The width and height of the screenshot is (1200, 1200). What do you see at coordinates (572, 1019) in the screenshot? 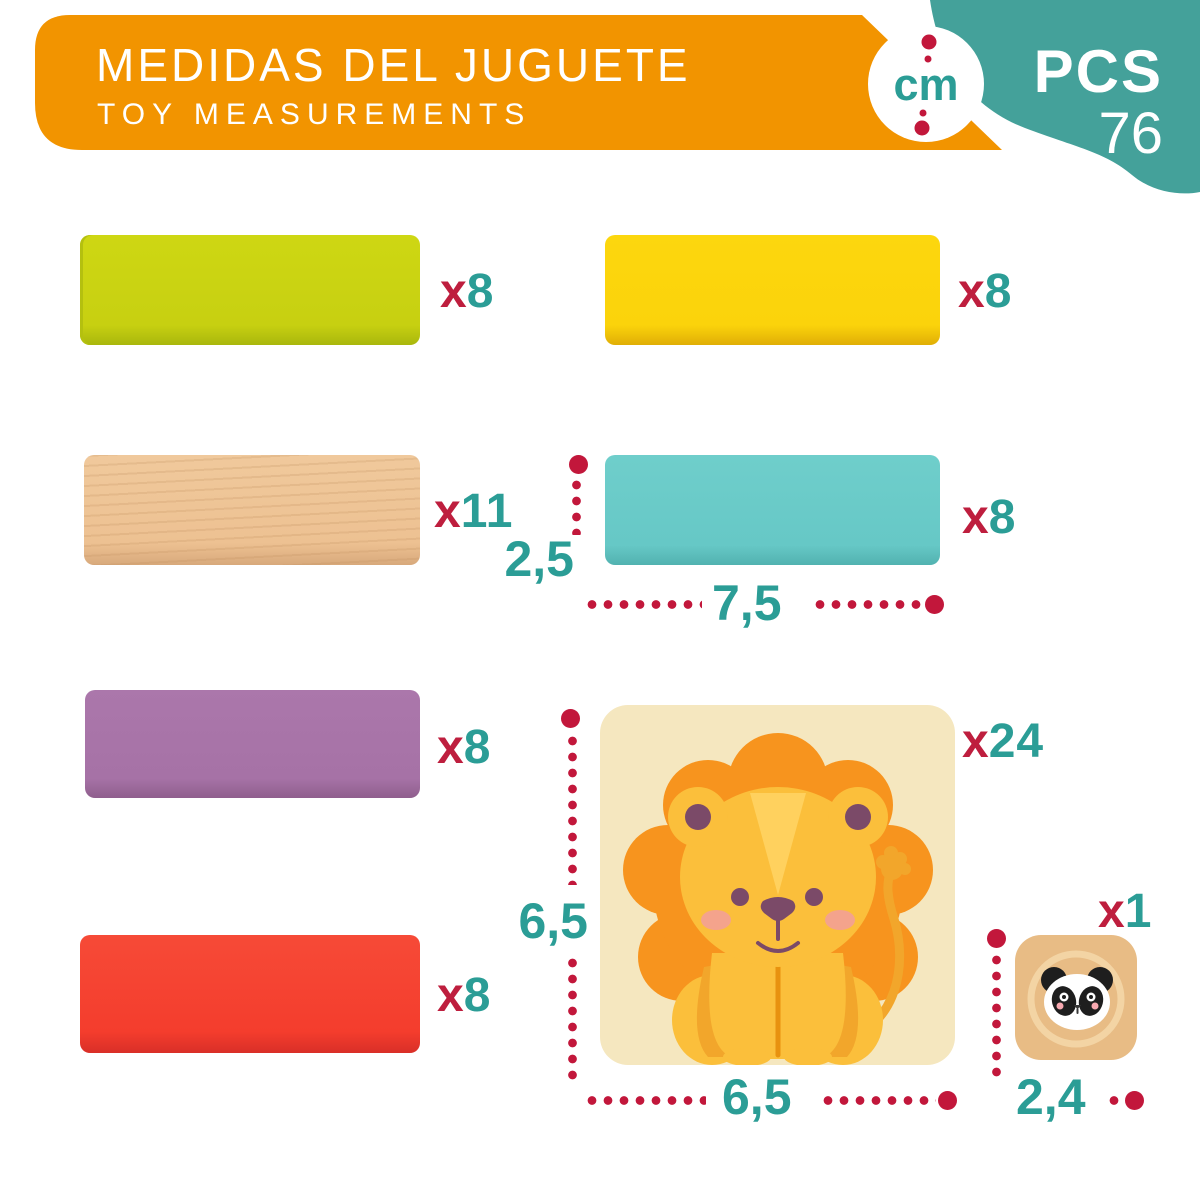
I see `lion-height-line-bottom` at bounding box center [572, 1019].